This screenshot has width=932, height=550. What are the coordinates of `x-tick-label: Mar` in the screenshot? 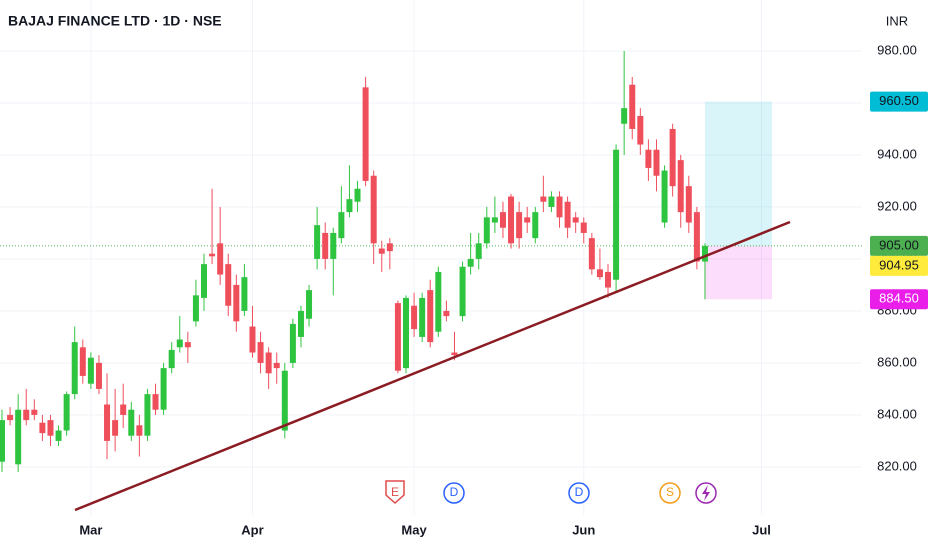 It's located at (90, 529).